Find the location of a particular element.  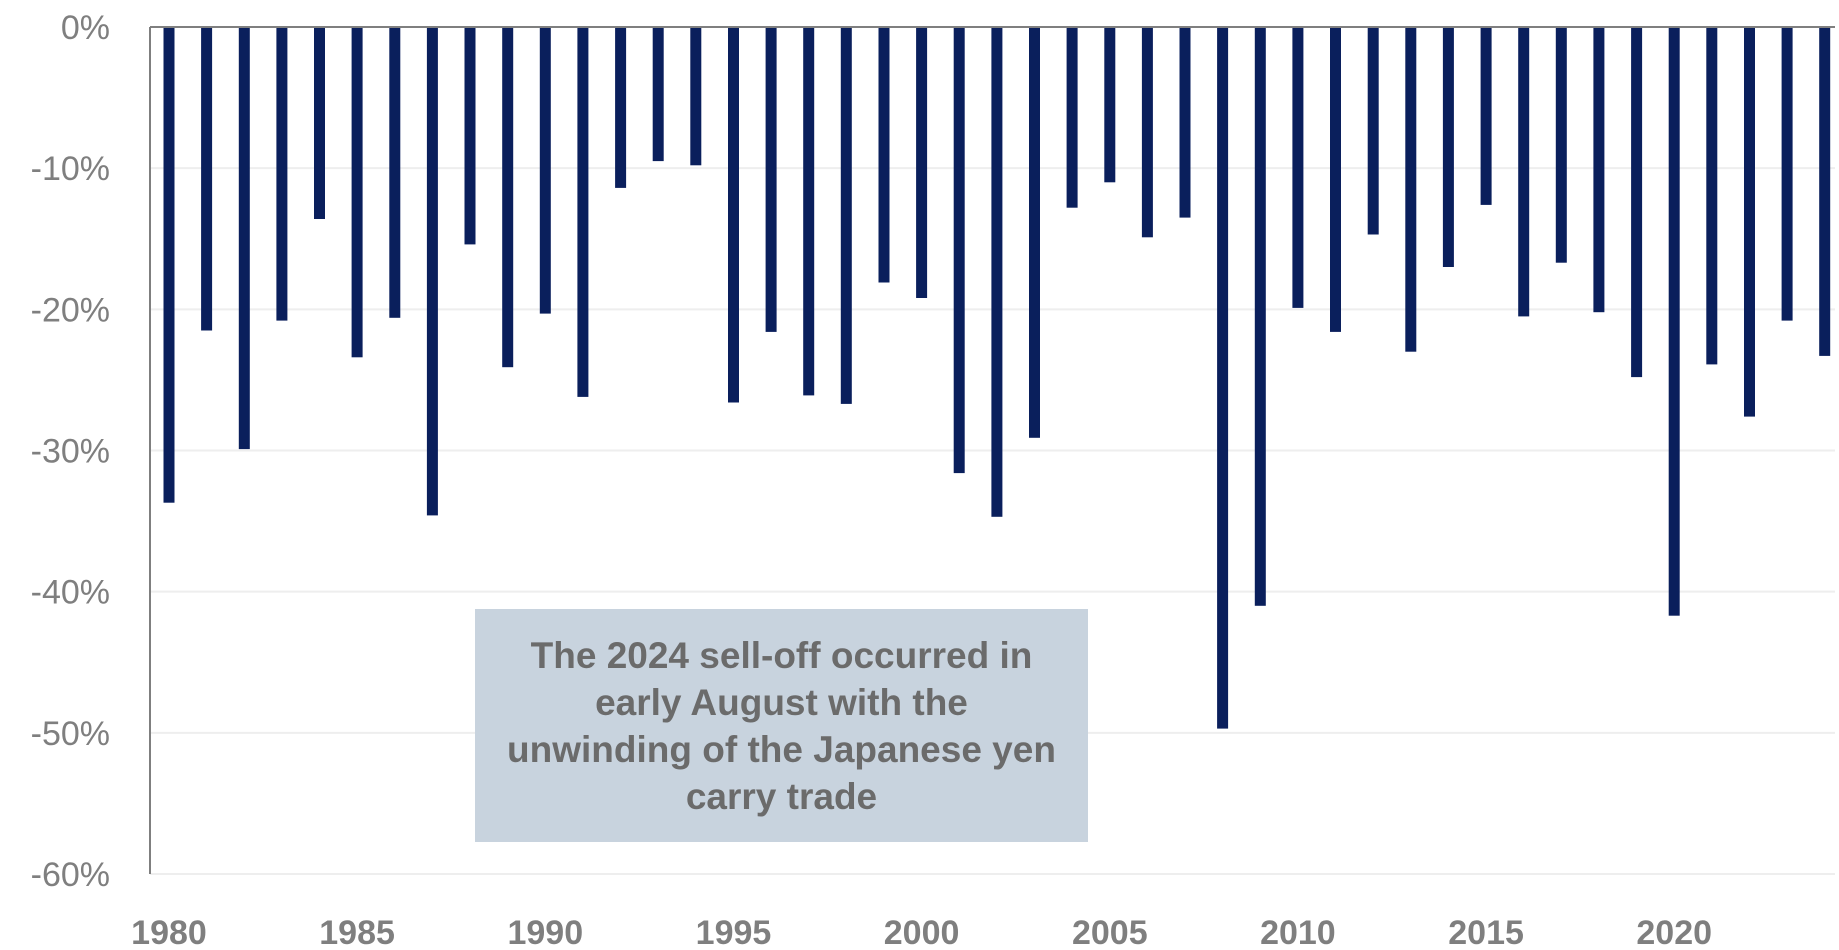

bar-2002 is located at coordinates (997, 272).